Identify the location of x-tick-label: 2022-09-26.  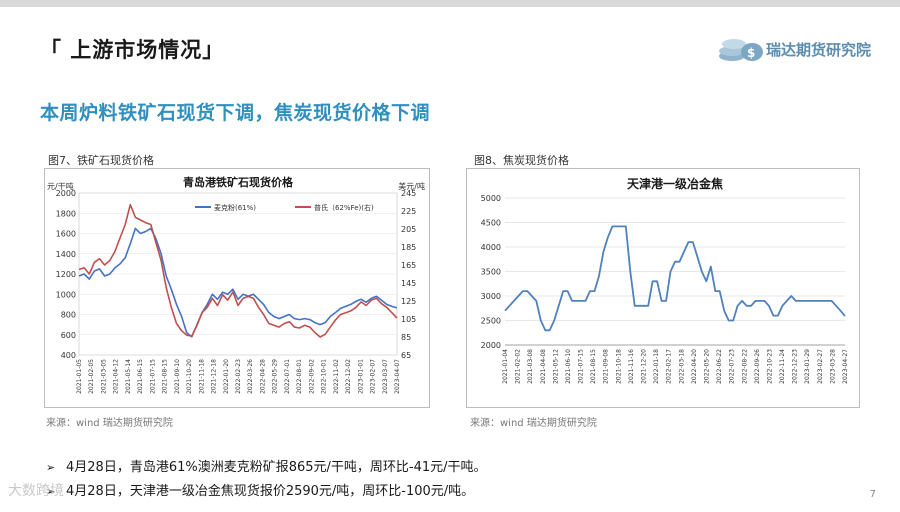
(757, 366).